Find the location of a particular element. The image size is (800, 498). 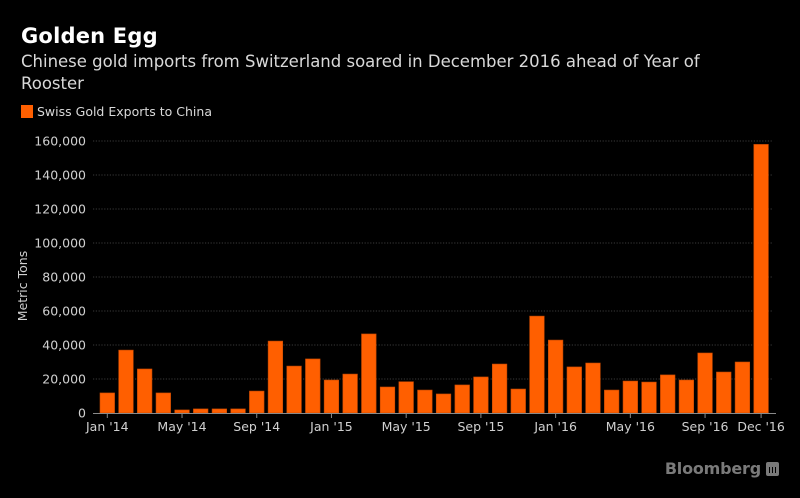

legend: Swiss Gold Exports to China is located at coordinates (116, 111).